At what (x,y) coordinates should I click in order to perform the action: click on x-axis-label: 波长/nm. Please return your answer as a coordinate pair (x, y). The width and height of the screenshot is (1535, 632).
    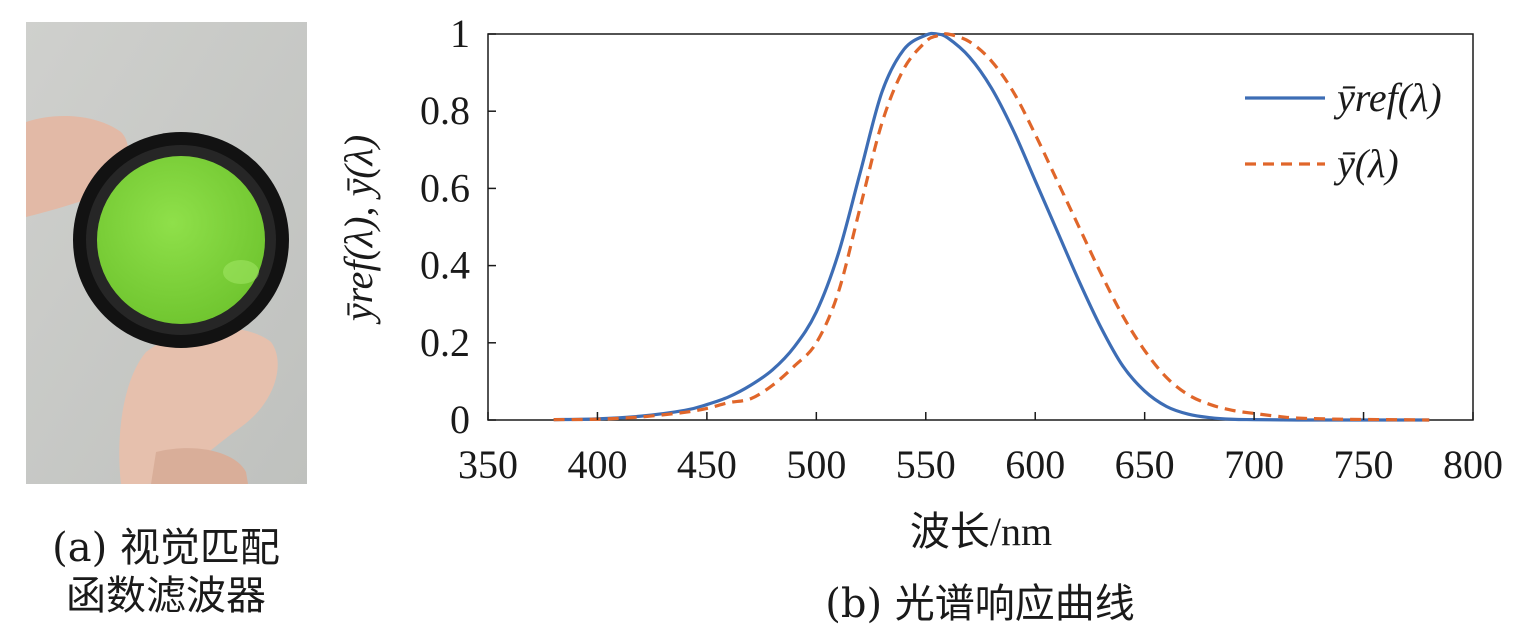
    Looking at the image, I should click on (981, 531).